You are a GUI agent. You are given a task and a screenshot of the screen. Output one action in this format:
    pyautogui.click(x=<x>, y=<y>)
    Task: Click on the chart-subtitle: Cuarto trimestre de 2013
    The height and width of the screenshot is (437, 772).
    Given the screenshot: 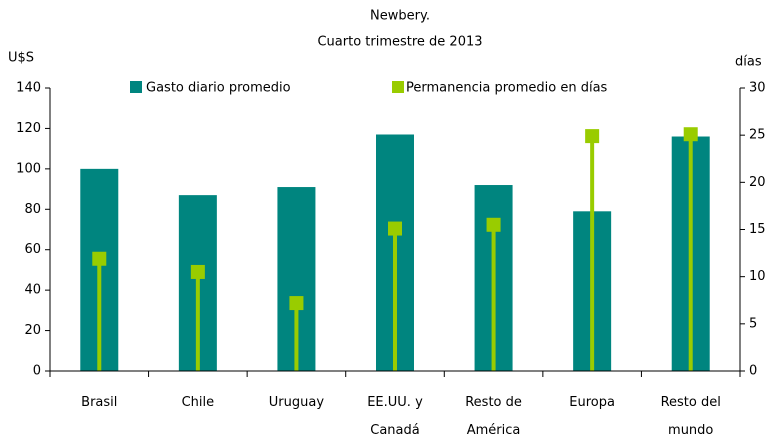 What is the action you would take?
    pyautogui.click(x=399, y=42)
    